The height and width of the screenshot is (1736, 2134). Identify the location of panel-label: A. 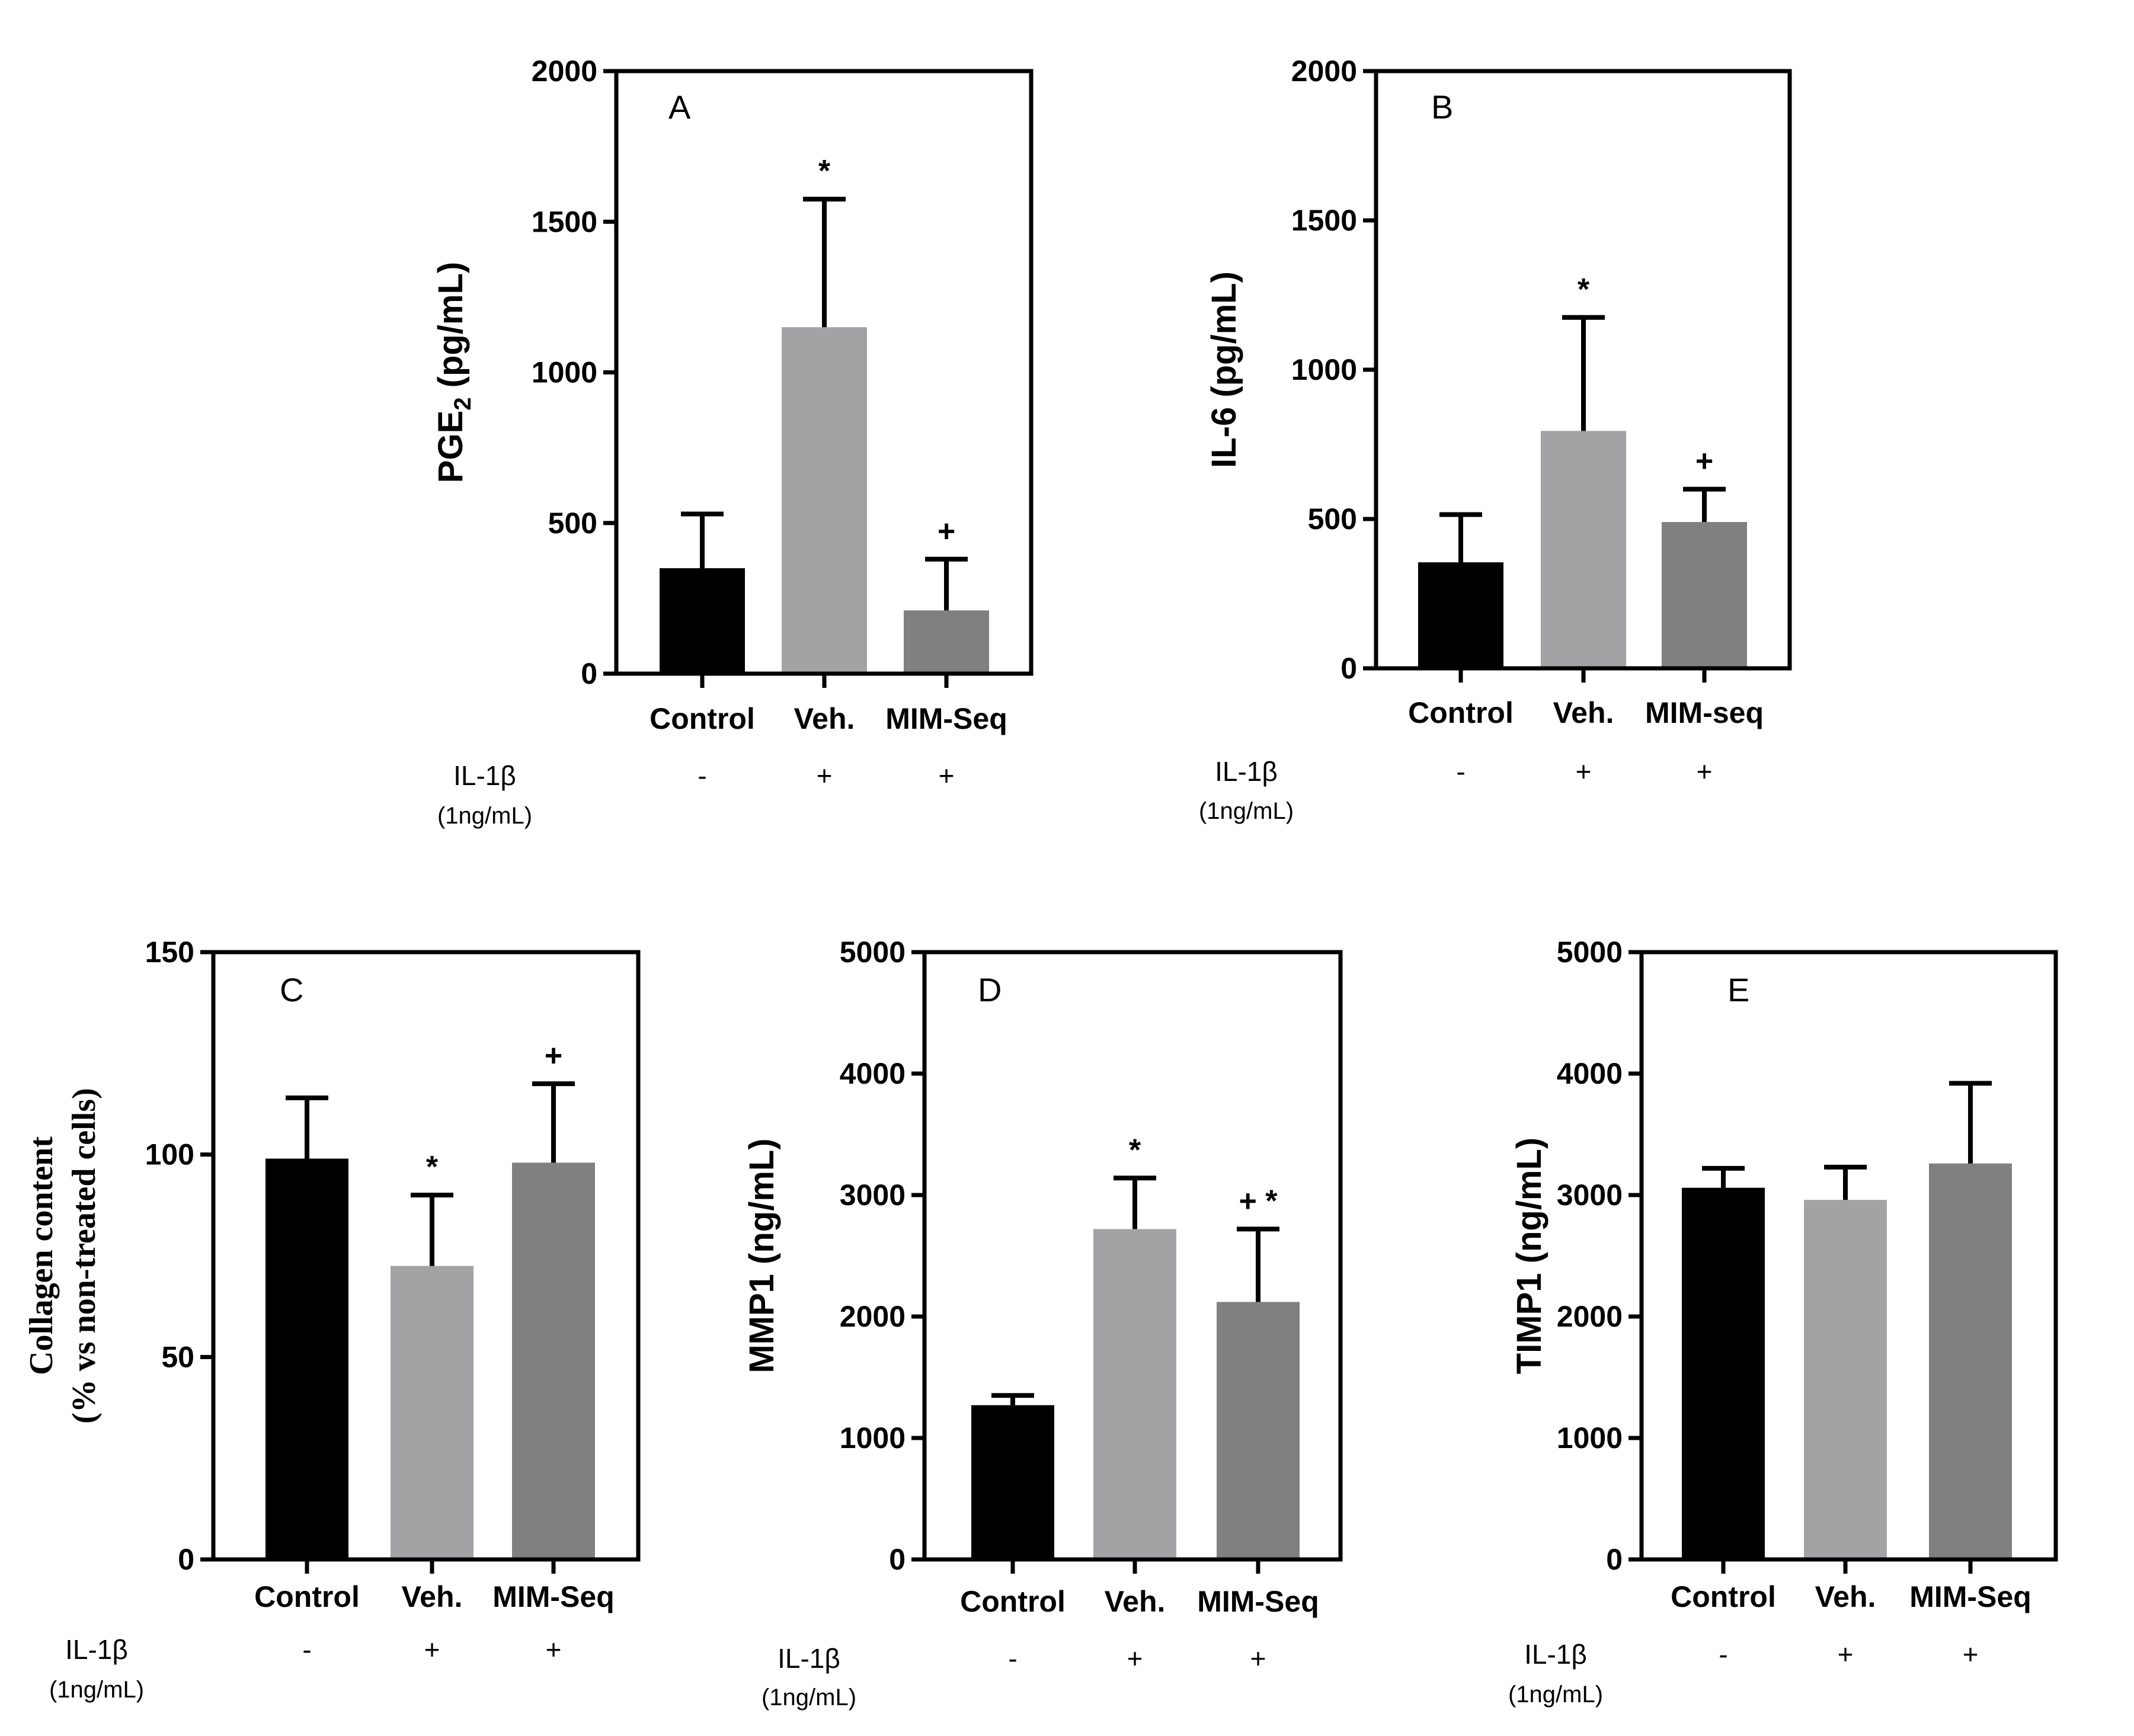
(679, 107).